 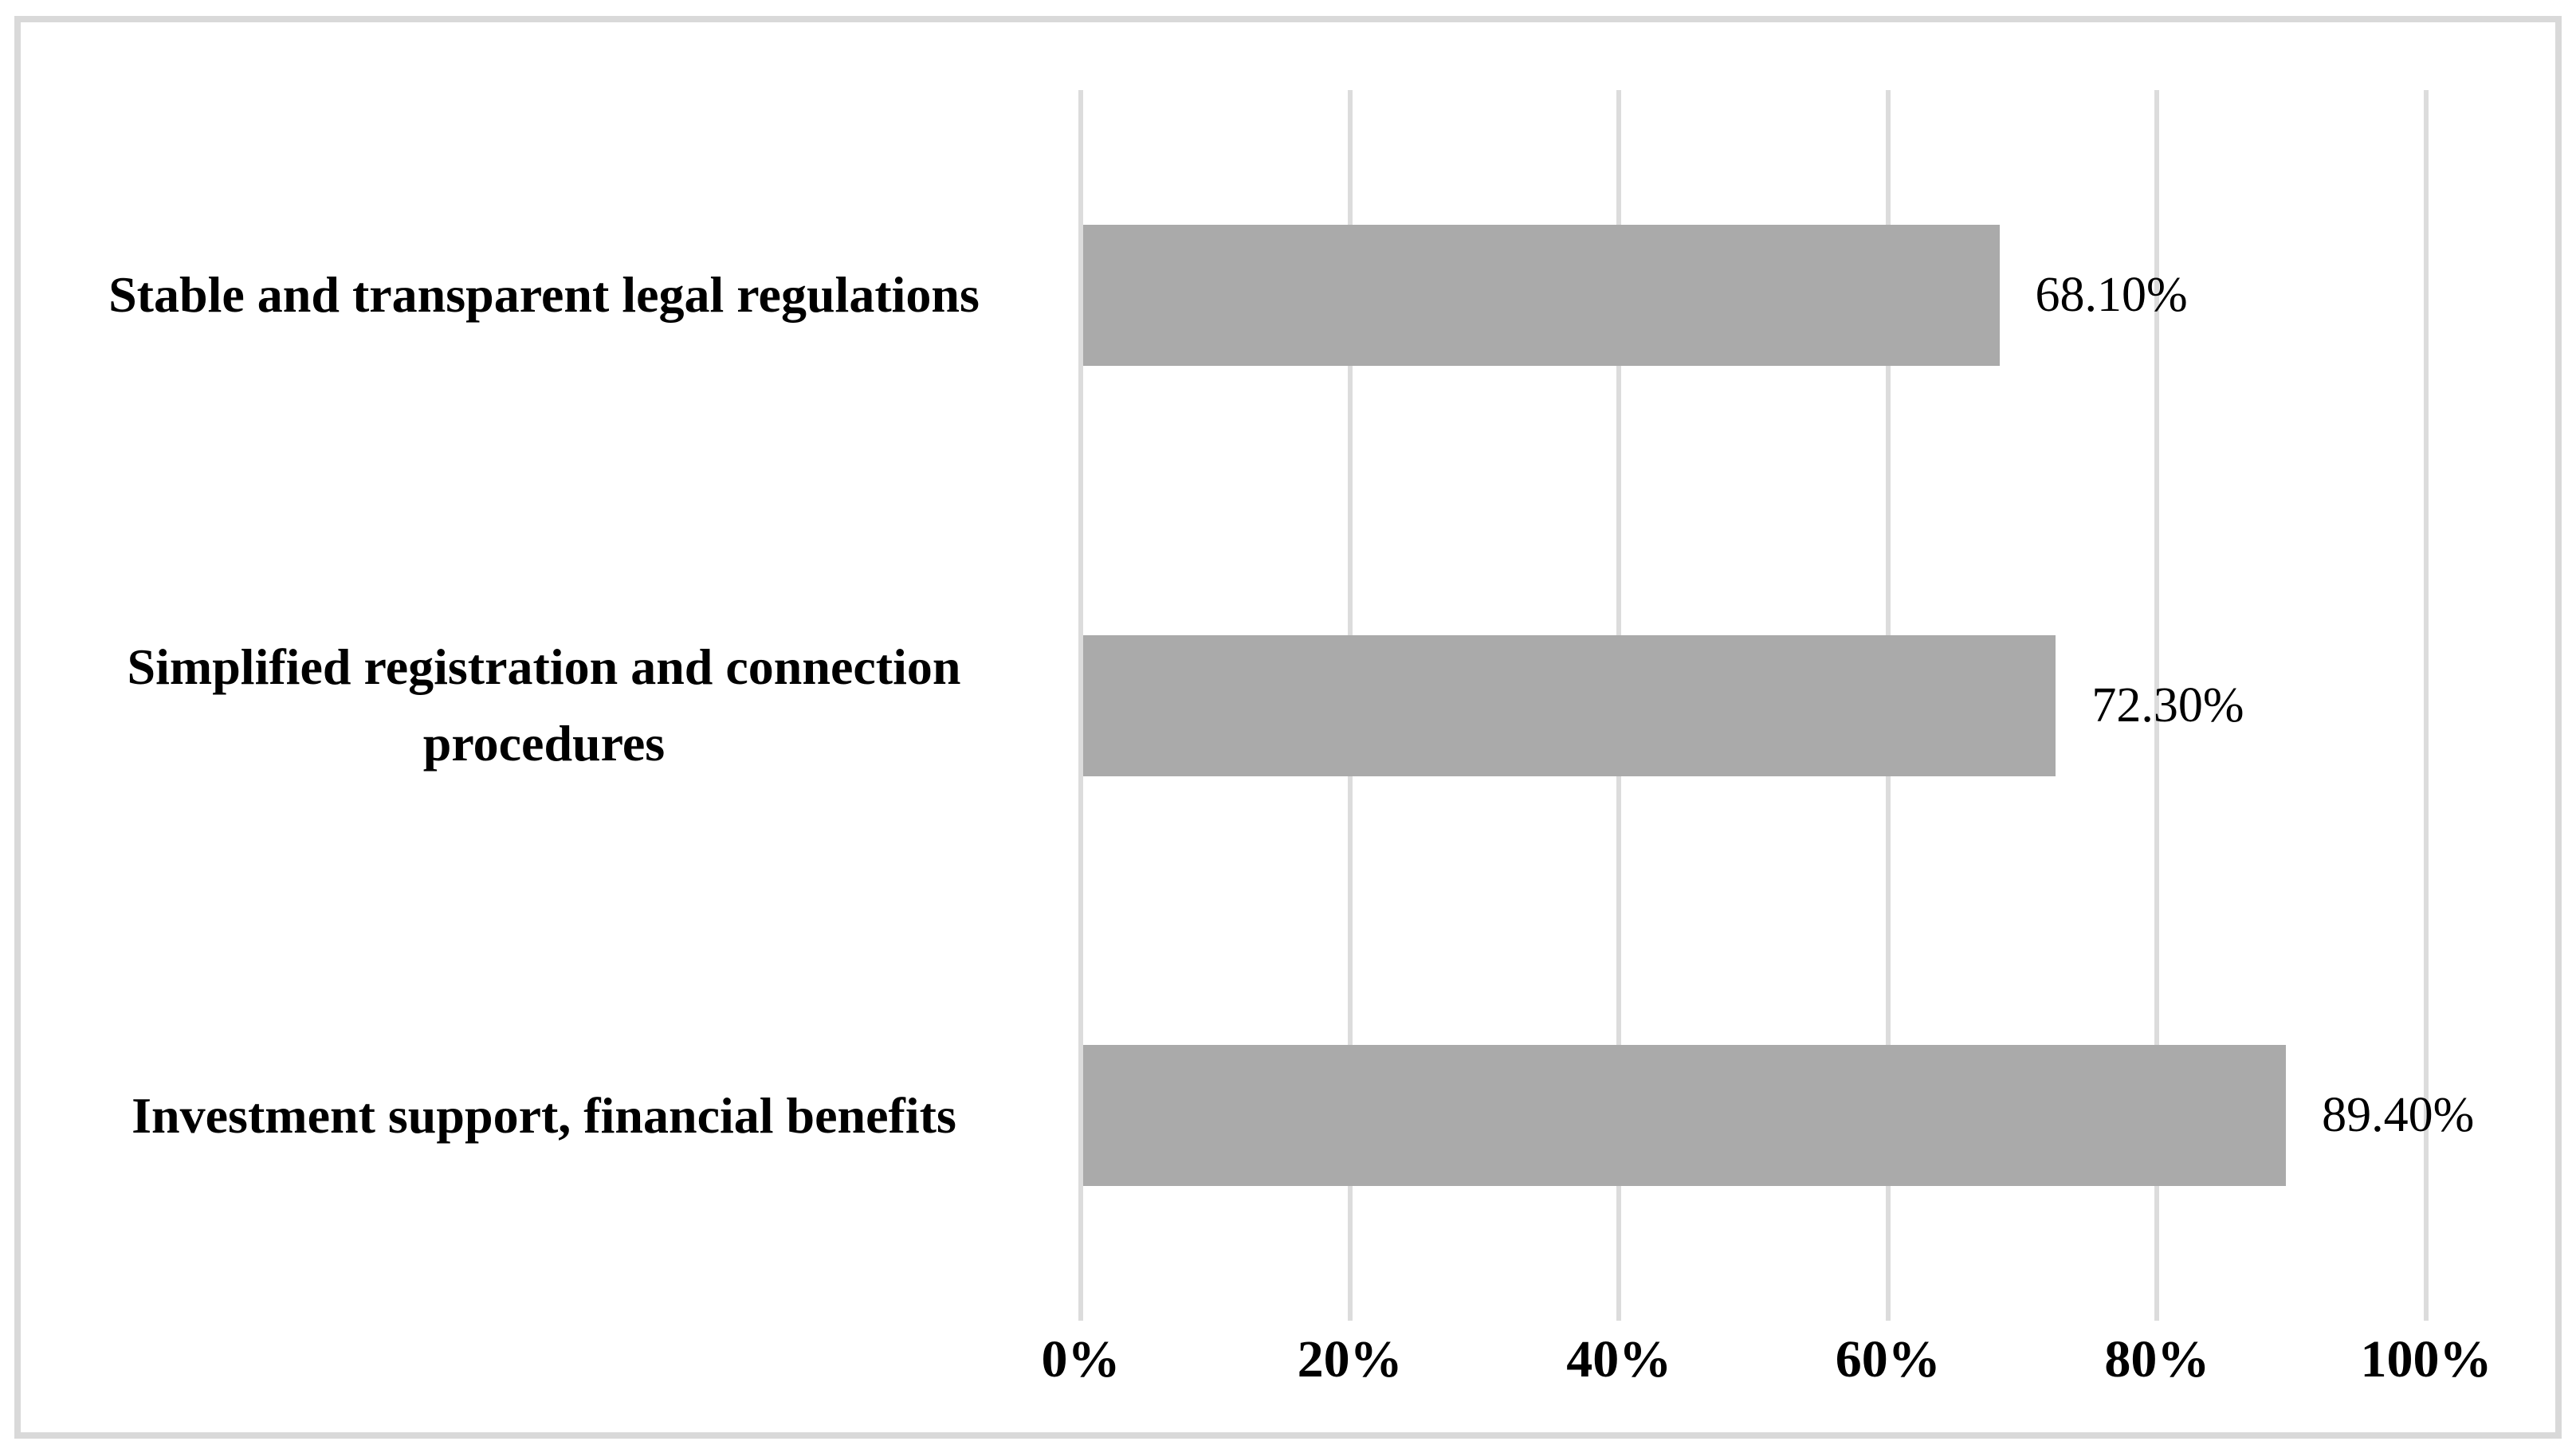 I want to click on gridline-80%, so click(x=2157, y=705).